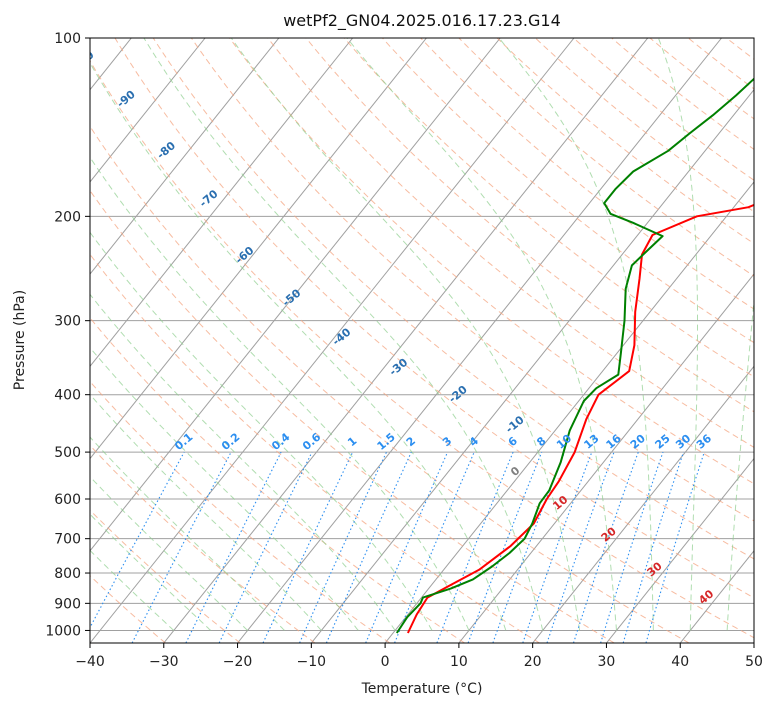  I want to click on dry-adiabat-label: -40, so click(342, 336).